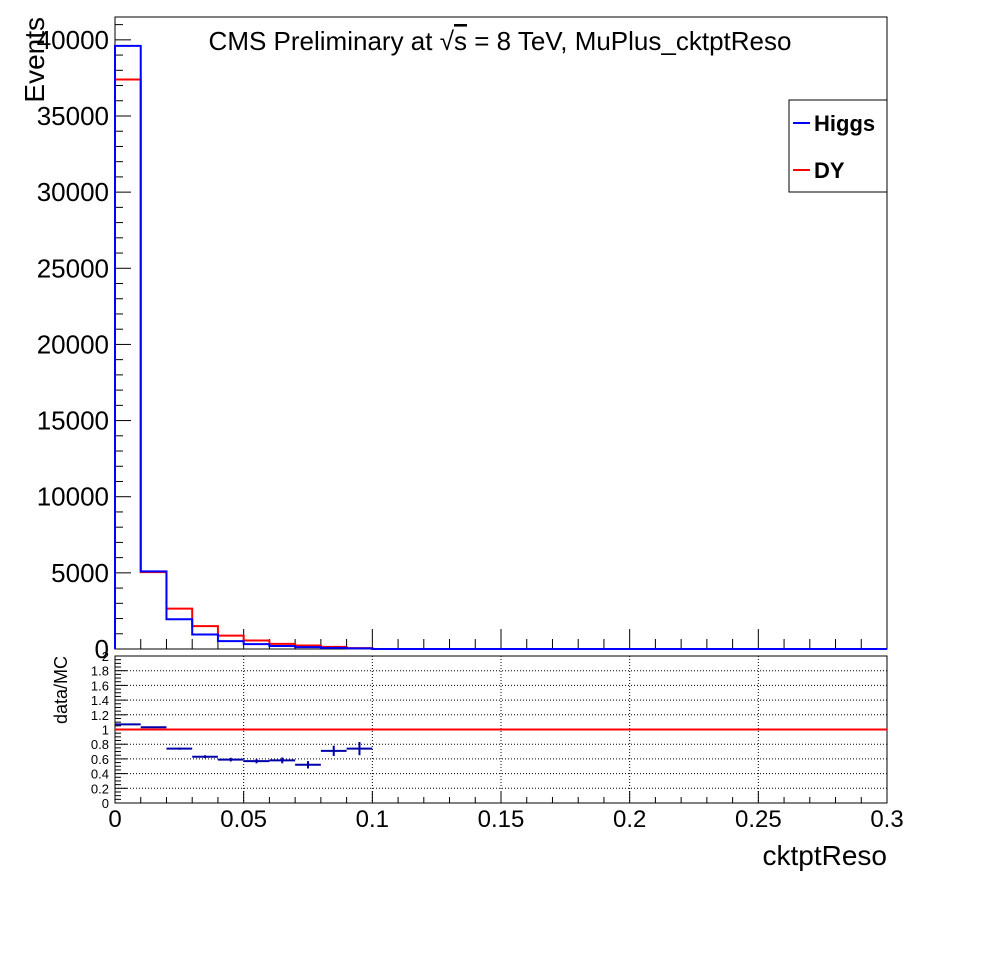  I want to click on legend-box, so click(838, 146).